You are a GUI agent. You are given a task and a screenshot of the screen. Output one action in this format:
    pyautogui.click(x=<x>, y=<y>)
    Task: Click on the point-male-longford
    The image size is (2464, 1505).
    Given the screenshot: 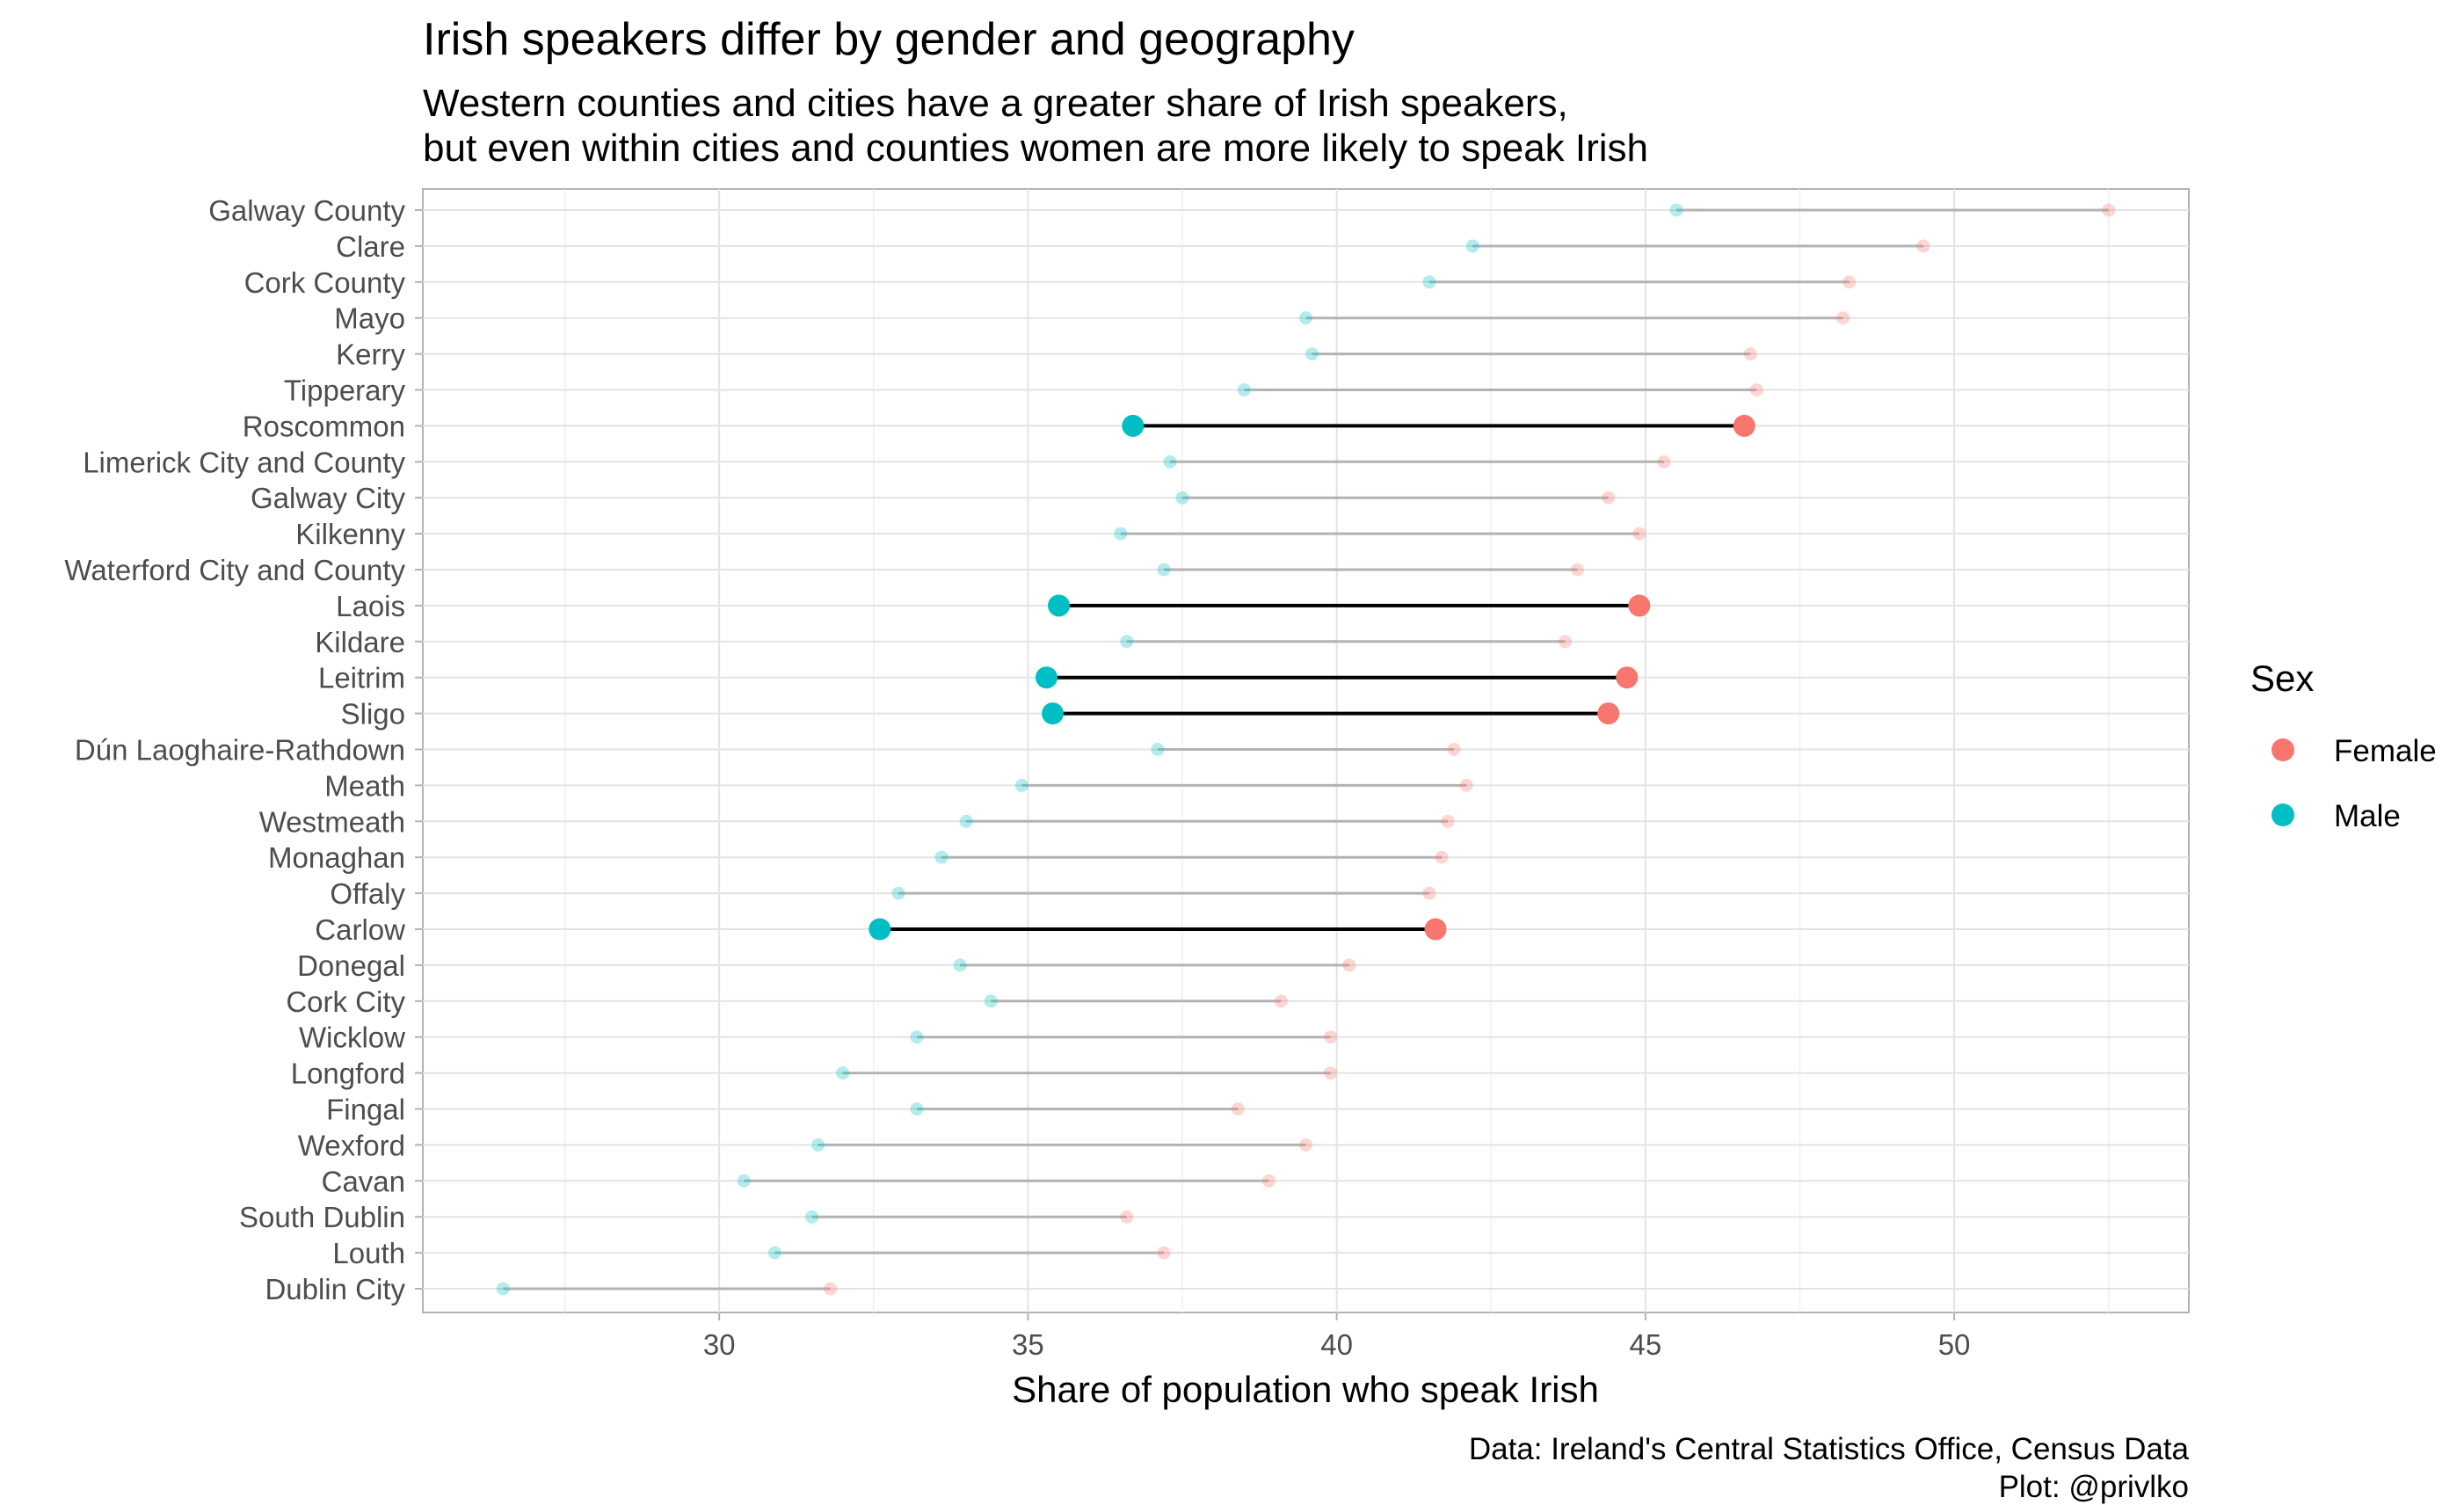 What is the action you would take?
    pyautogui.click(x=843, y=1073)
    